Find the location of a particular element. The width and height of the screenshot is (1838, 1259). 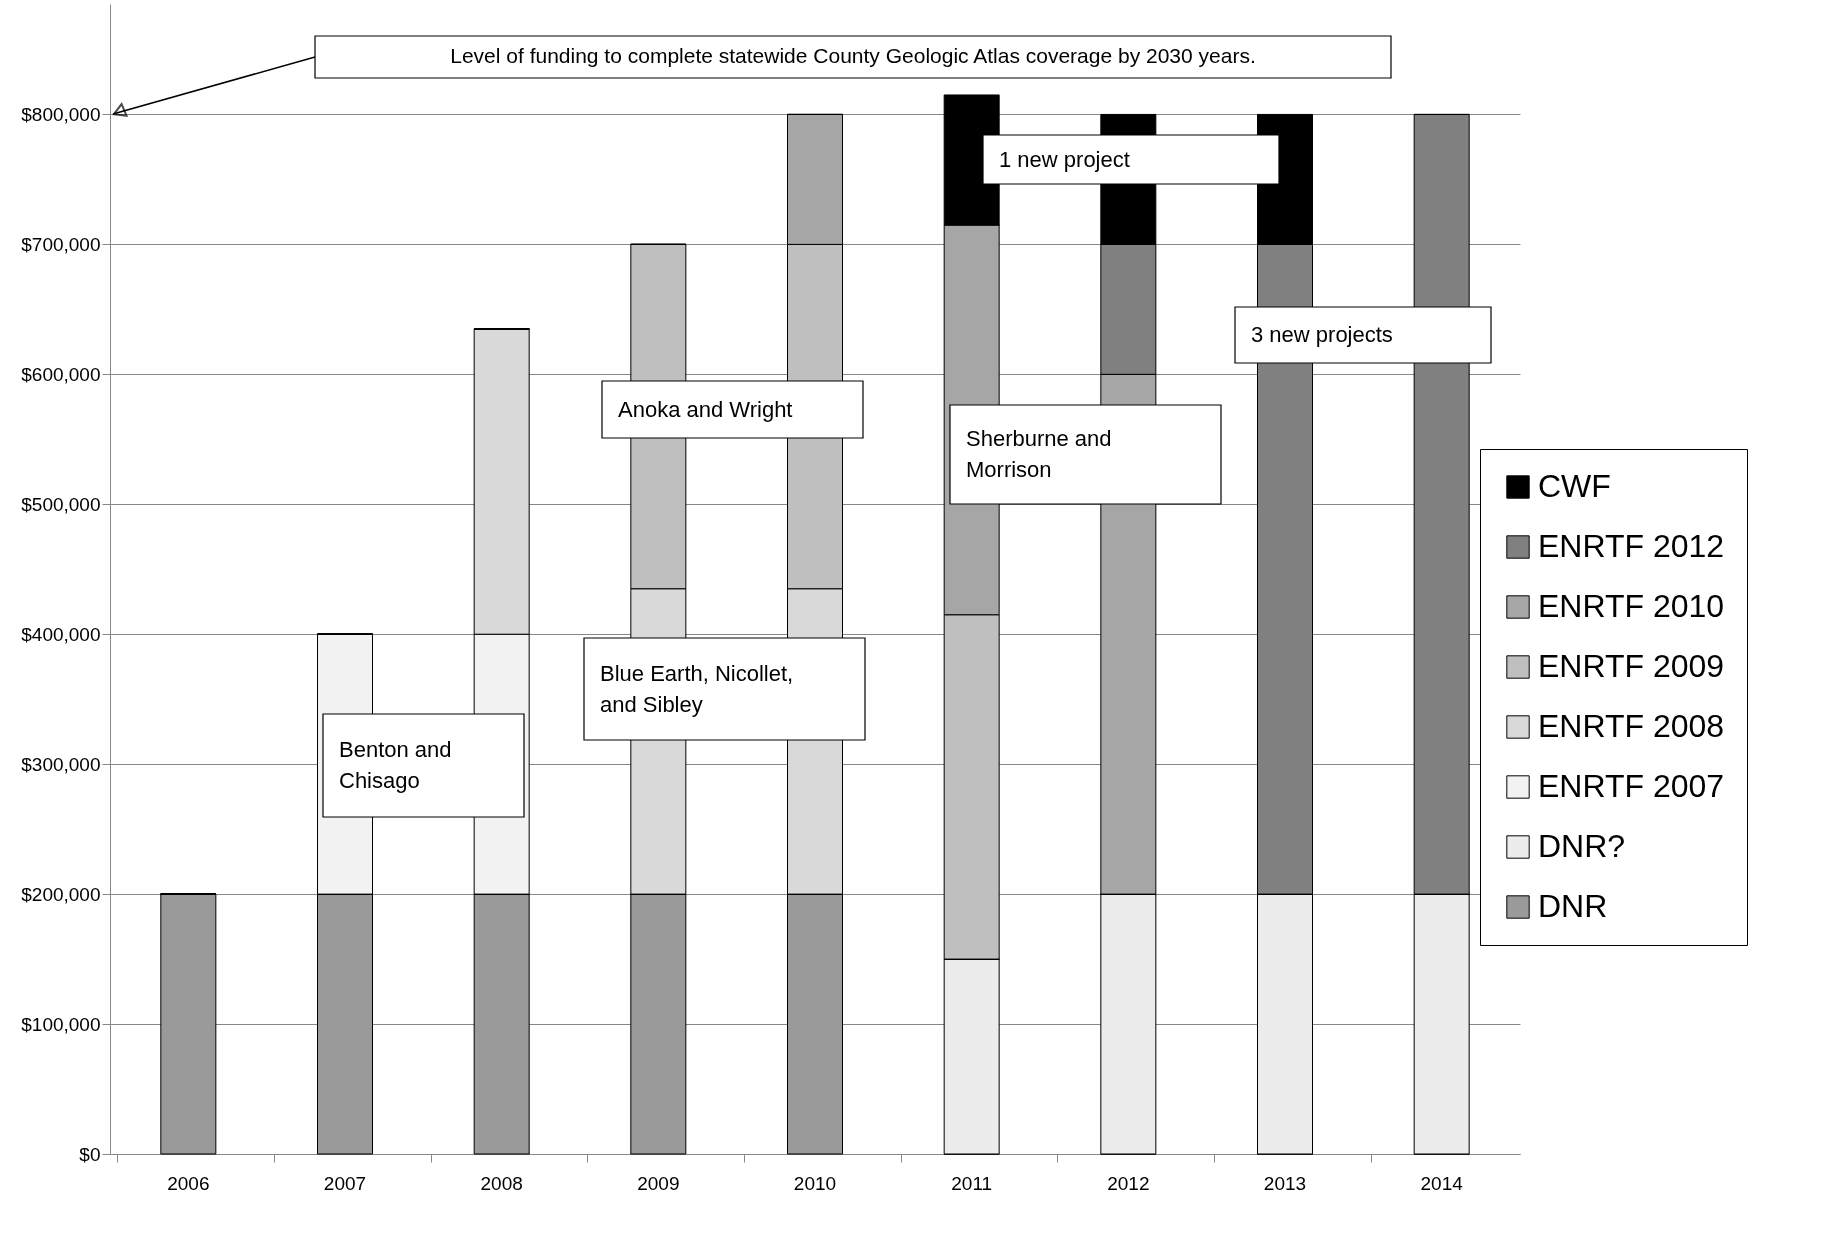

y-tick-label: $500,000 is located at coordinates (61, 504).